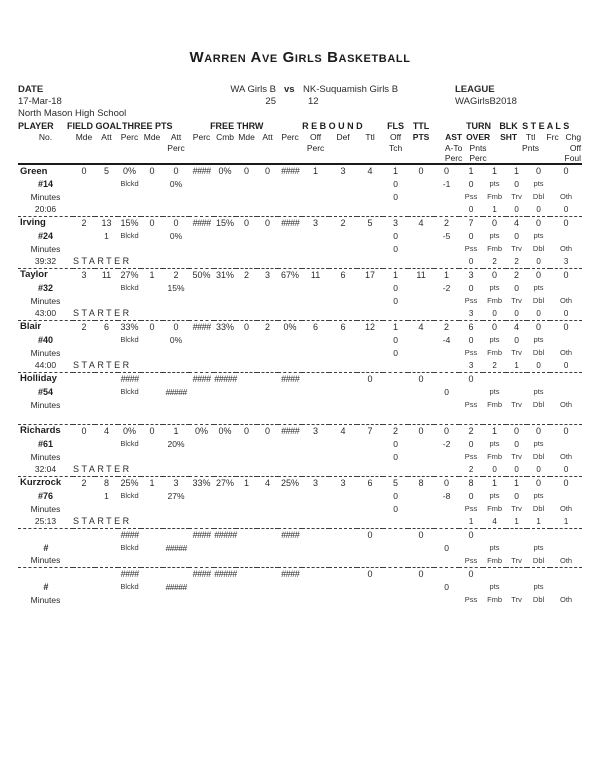 Image resolution: width=600 pixels, height=777 pixels. I want to click on cell-blk-sht, so click(495, 573).